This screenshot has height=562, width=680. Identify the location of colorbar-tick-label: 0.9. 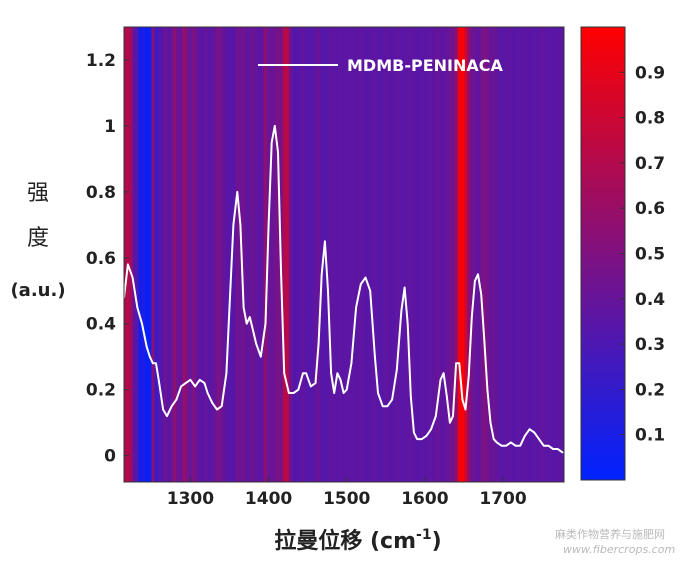
(650, 73).